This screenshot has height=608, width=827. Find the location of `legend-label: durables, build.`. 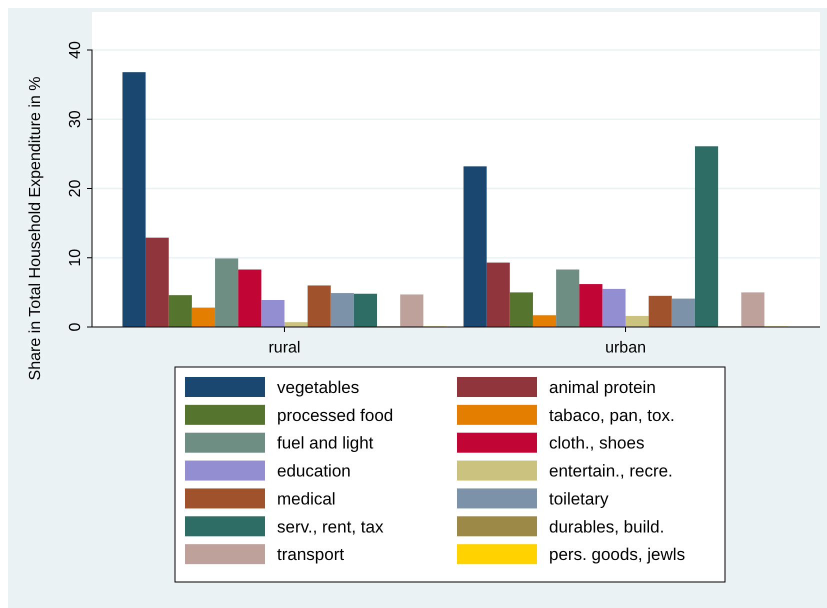

legend-label: durables, build. is located at coordinates (606, 526).